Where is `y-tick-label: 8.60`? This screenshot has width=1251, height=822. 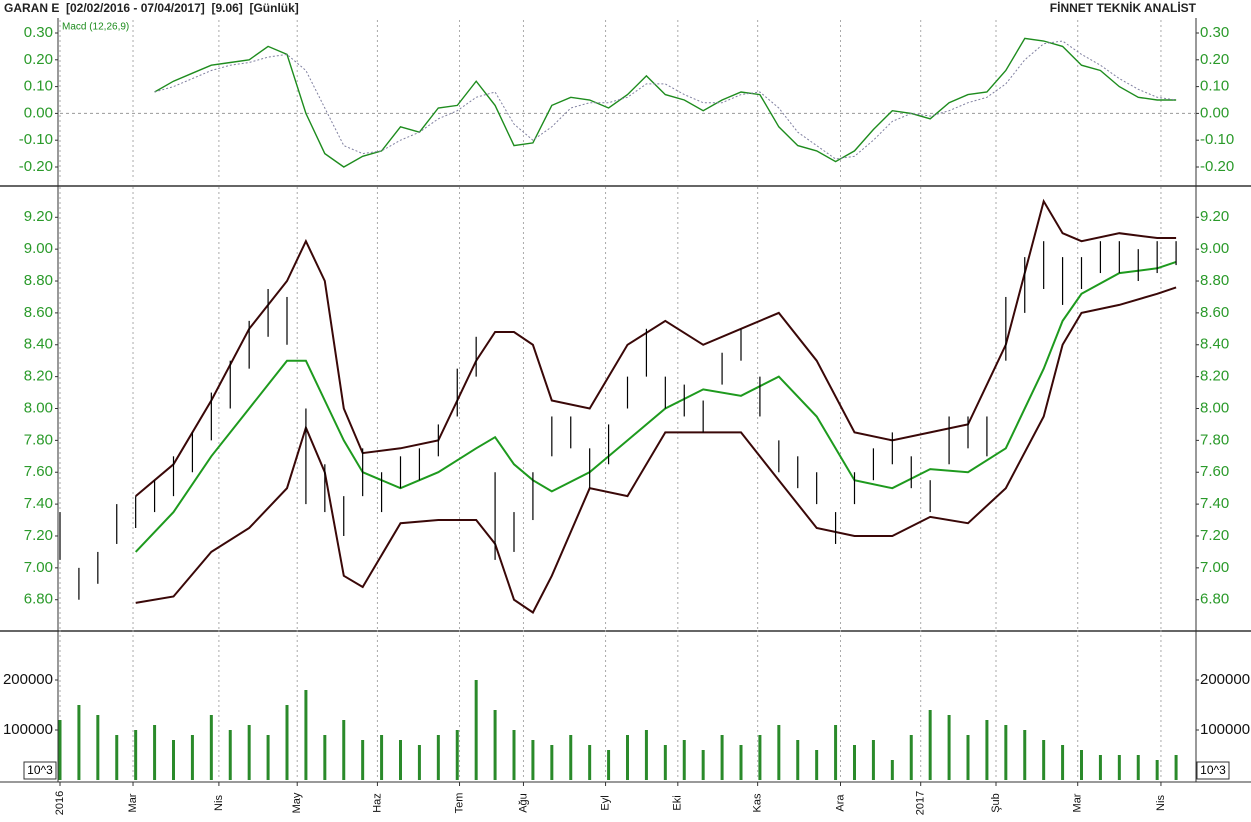 y-tick-label: 8.60 is located at coordinates (1214, 312).